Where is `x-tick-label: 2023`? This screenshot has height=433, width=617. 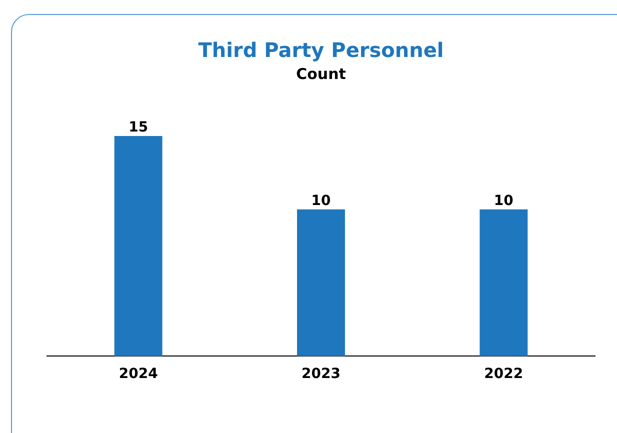
x-tick-label: 2023 is located at coordinates (321, 374).